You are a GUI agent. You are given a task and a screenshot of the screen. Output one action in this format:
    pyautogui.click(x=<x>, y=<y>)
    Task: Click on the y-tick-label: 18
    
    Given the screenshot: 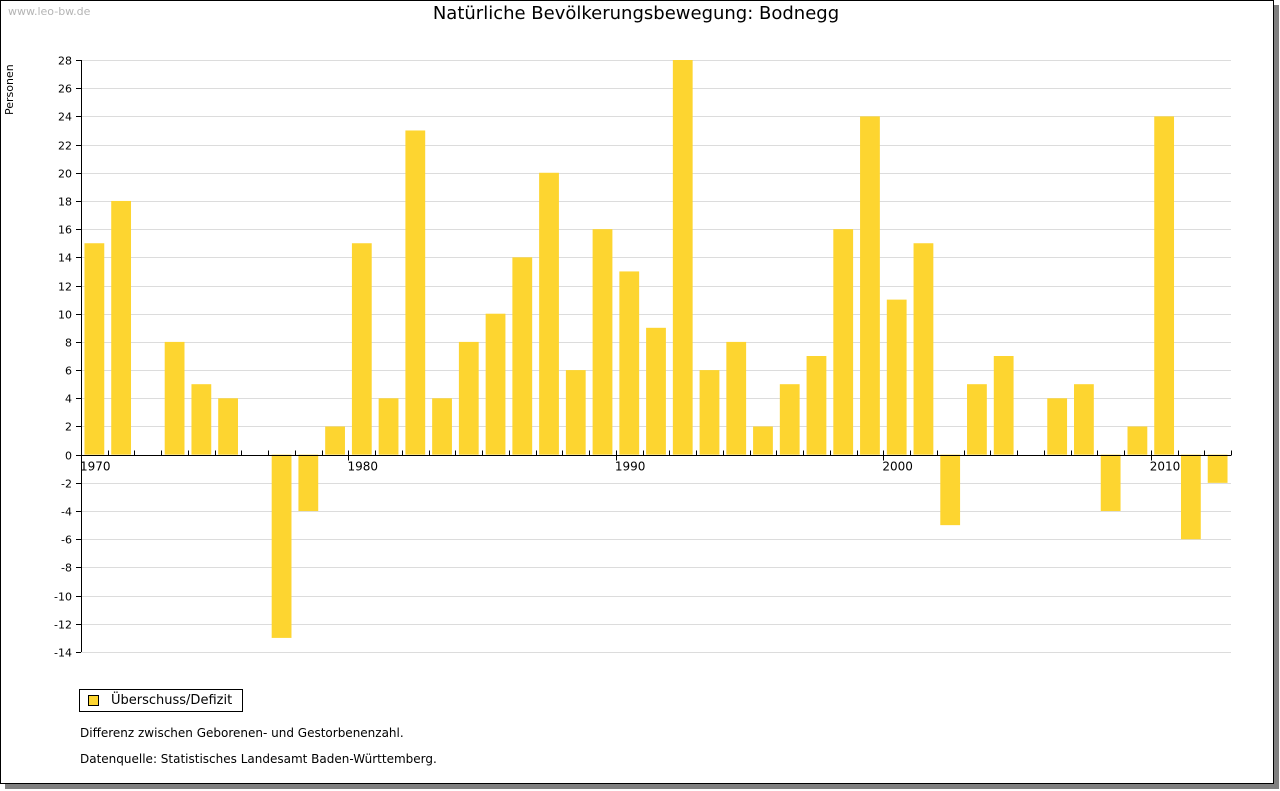 What is the action you would take?
    pyautogui.click(x=65, y=202)
    